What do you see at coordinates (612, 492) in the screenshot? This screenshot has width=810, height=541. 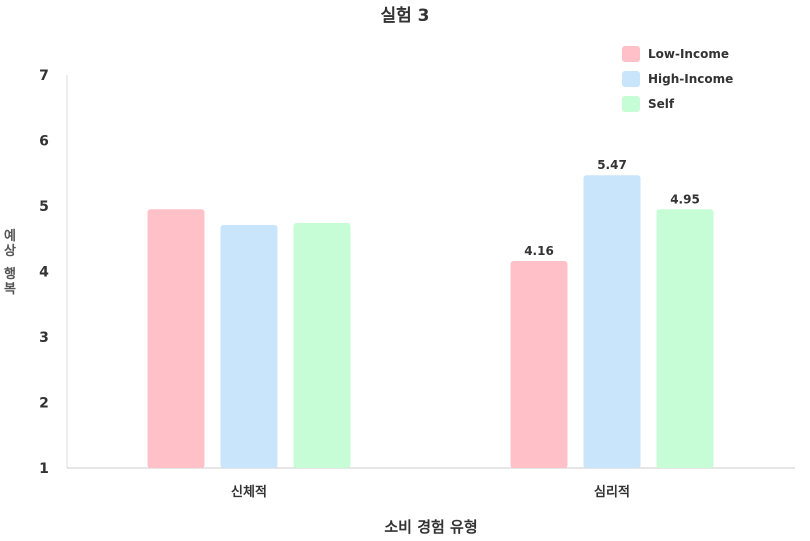 I see `x-category-label: 심리적` at bounding box center [612, 492].